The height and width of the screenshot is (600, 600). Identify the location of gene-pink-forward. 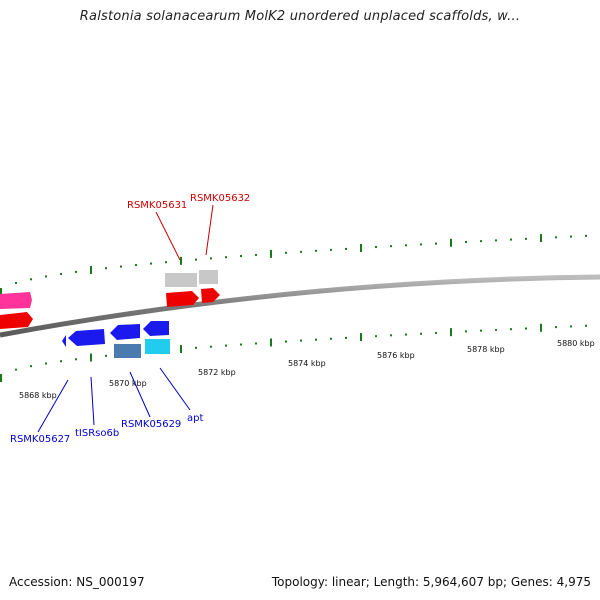
(16, 300).